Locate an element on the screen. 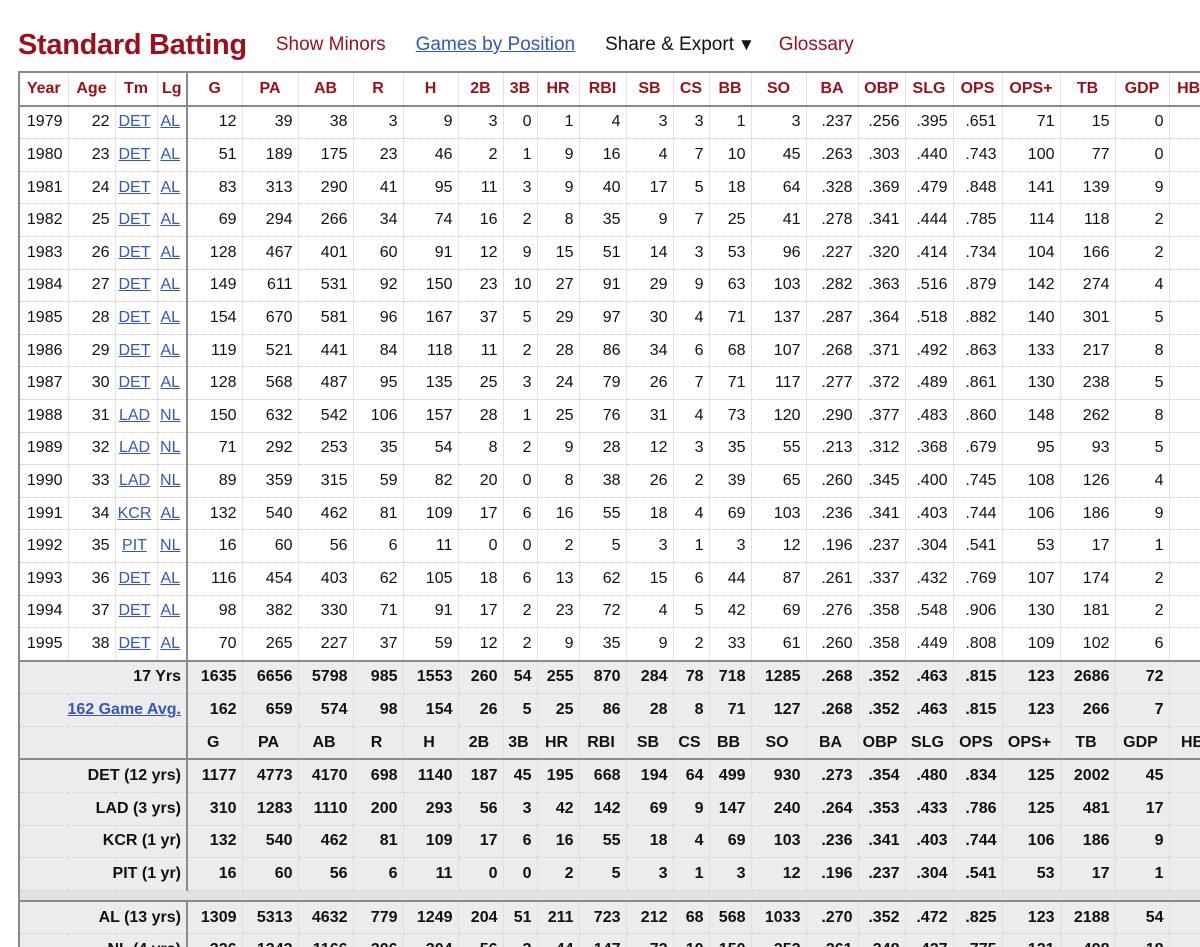  column-header-hbp: HBP is located at coordinates (1184, 89).